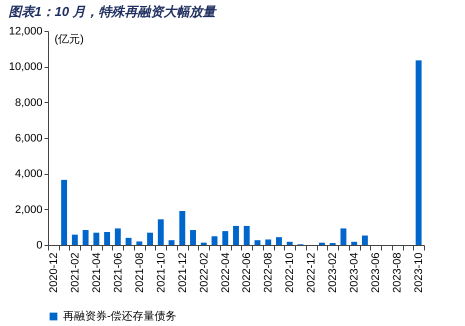  I want to click on x-tick-label: 2023-06, so click(376, 272).